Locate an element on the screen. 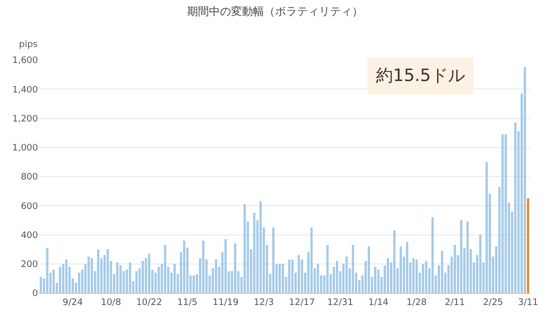 Image resolution: width=550 pixels, height=320 pixels. y-tick-label: 800 is located at coordinates (29, 177).